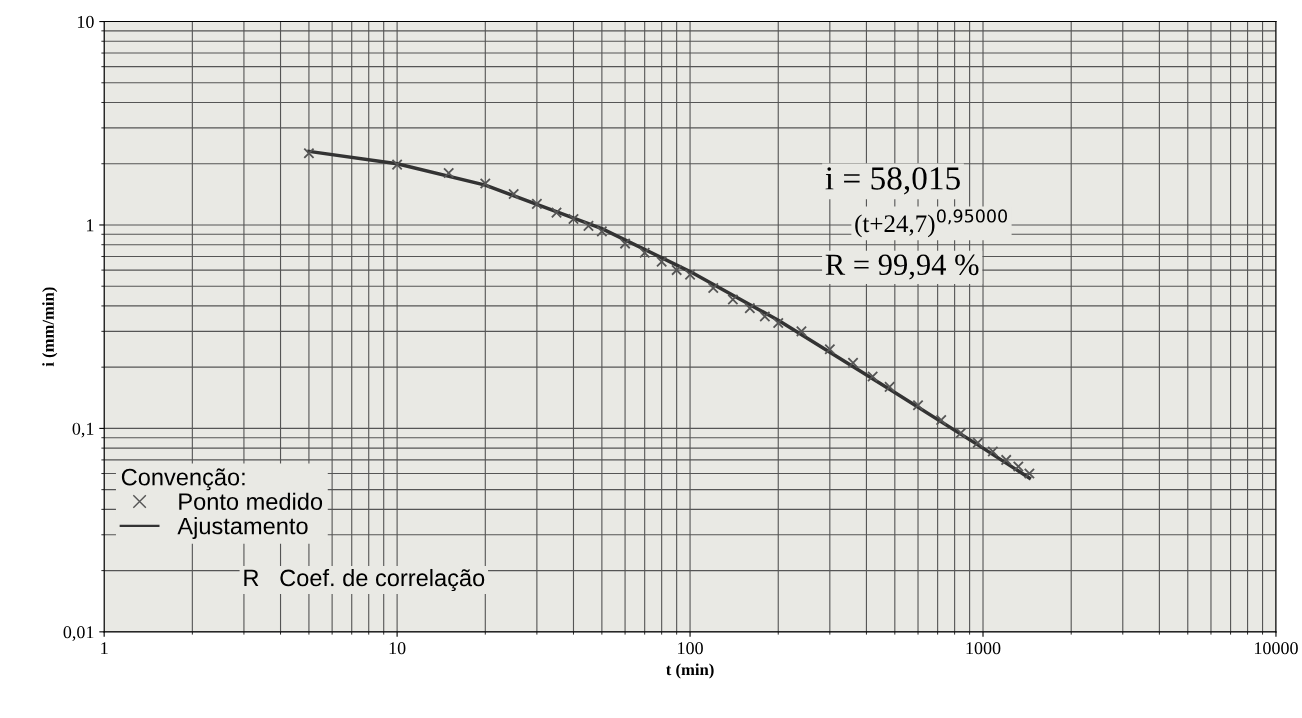  Describe the element at coordinates (931, 223) in the screenshot. I see `annotation: (t+24,7)$^{0,95000}$` at that location.